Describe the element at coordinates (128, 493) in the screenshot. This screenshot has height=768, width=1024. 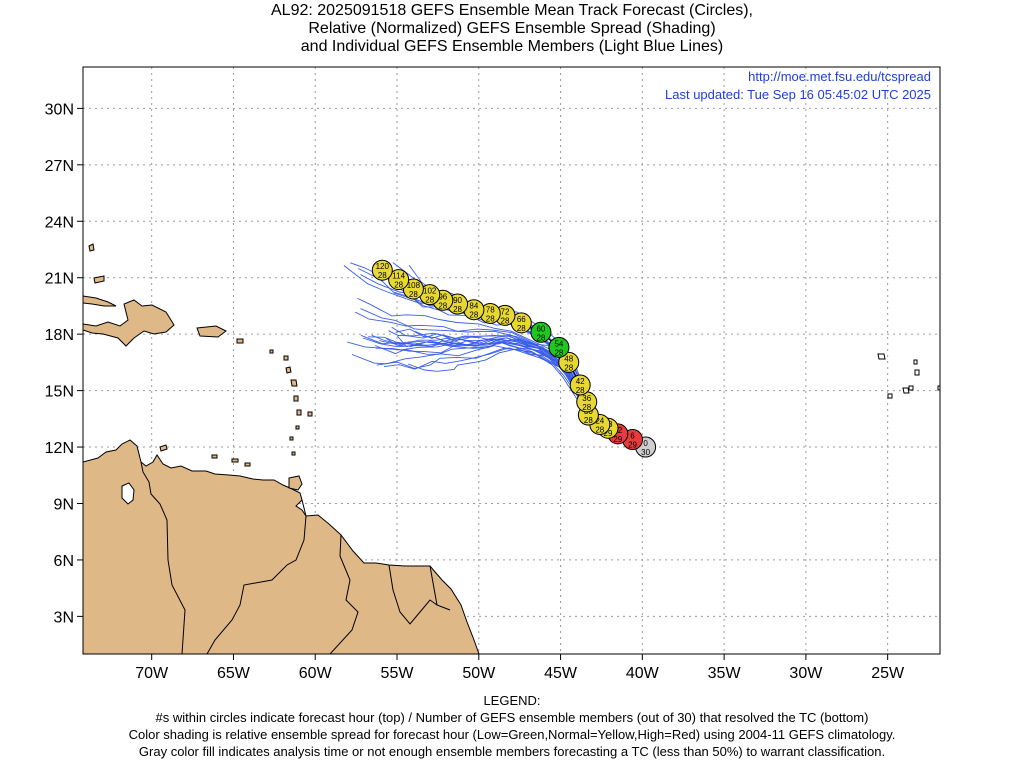
I see `lake-maracaibo` at that location.